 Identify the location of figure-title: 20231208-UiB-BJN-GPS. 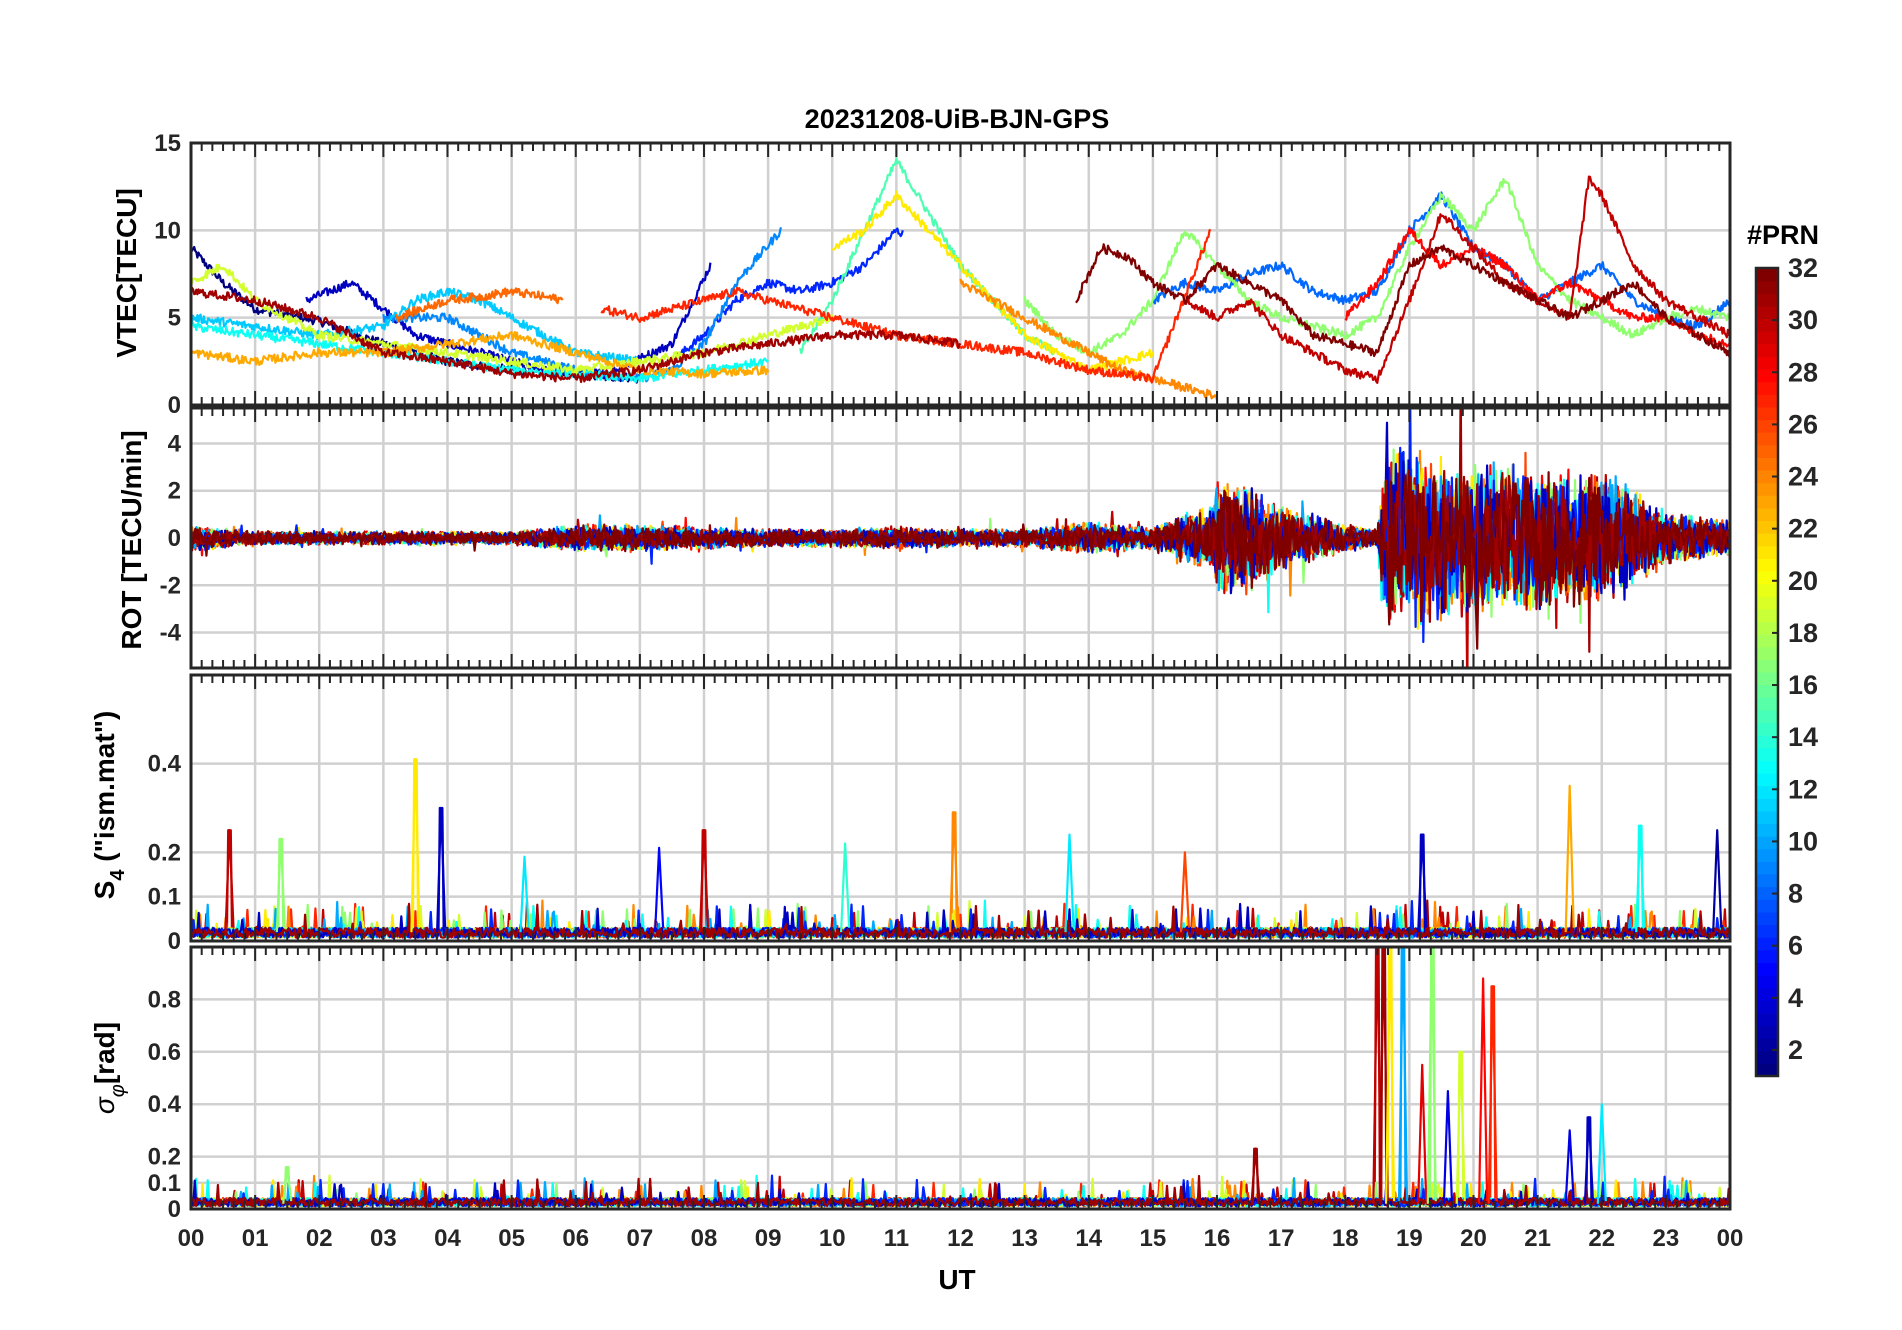
(957, 119).